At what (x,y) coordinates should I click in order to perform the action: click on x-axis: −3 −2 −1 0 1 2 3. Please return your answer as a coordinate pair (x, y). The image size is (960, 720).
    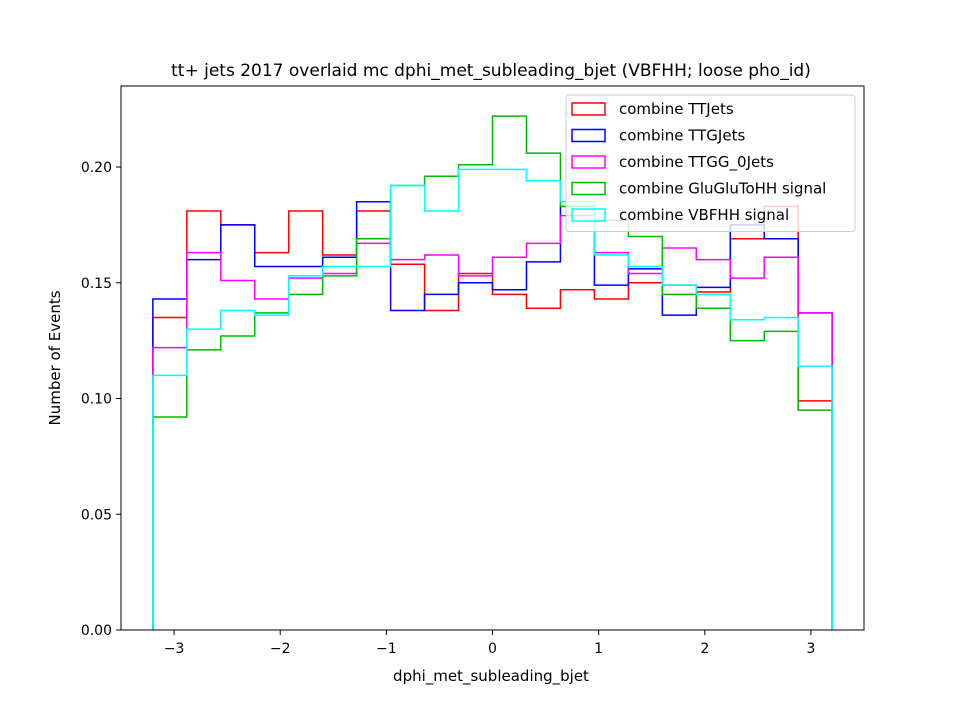
    Looking at the image, I should click on (489, 643).